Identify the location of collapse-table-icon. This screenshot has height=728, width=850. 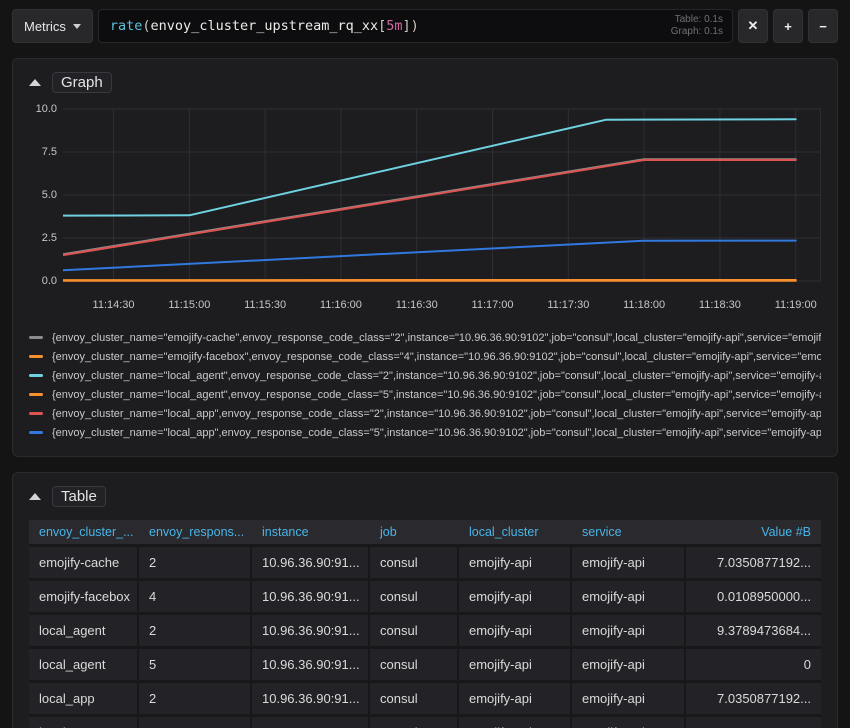
(35, 496).